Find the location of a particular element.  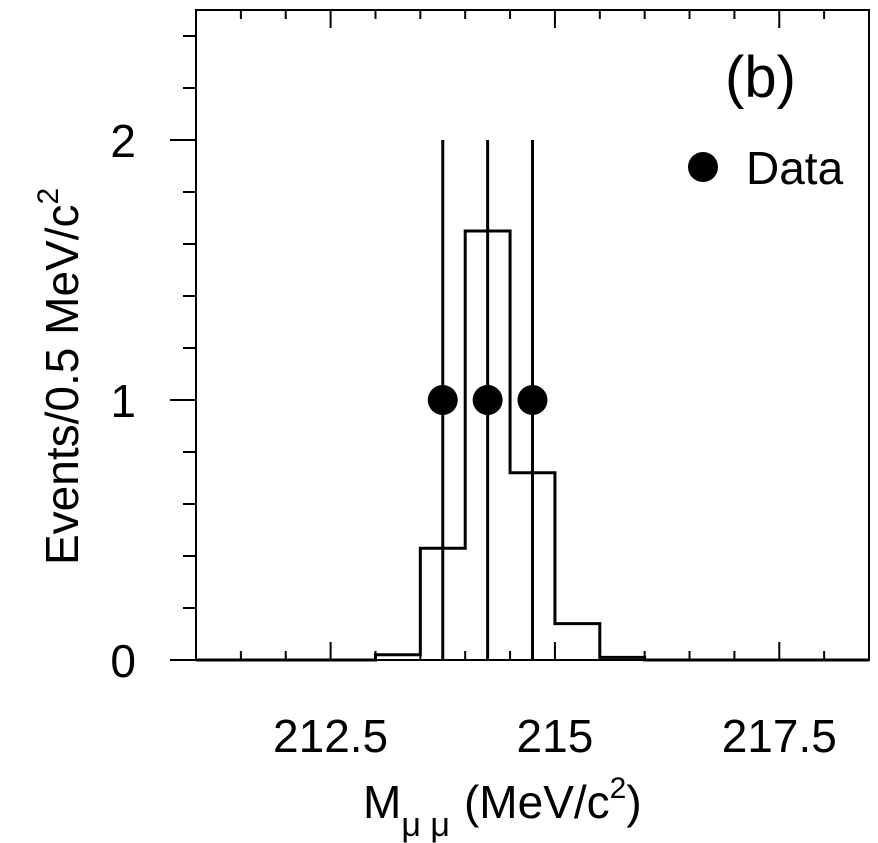

x-tick-label: 212.5 is located at coordinates (330, 736).